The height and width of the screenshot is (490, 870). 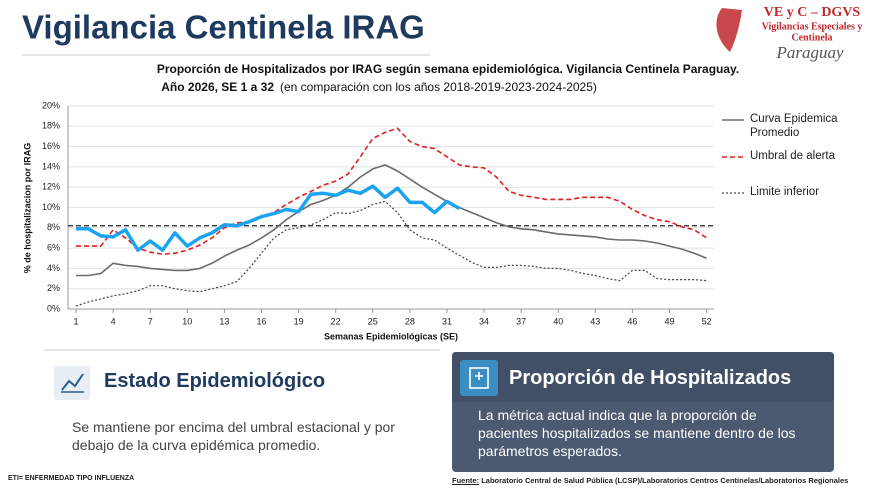 What do you see at coordinates (71, 478) in the screenshot?
I see `footer-note: ETI= ENFERMEDAD TIPO INFLUENZA` at bounding box center [71, 478].